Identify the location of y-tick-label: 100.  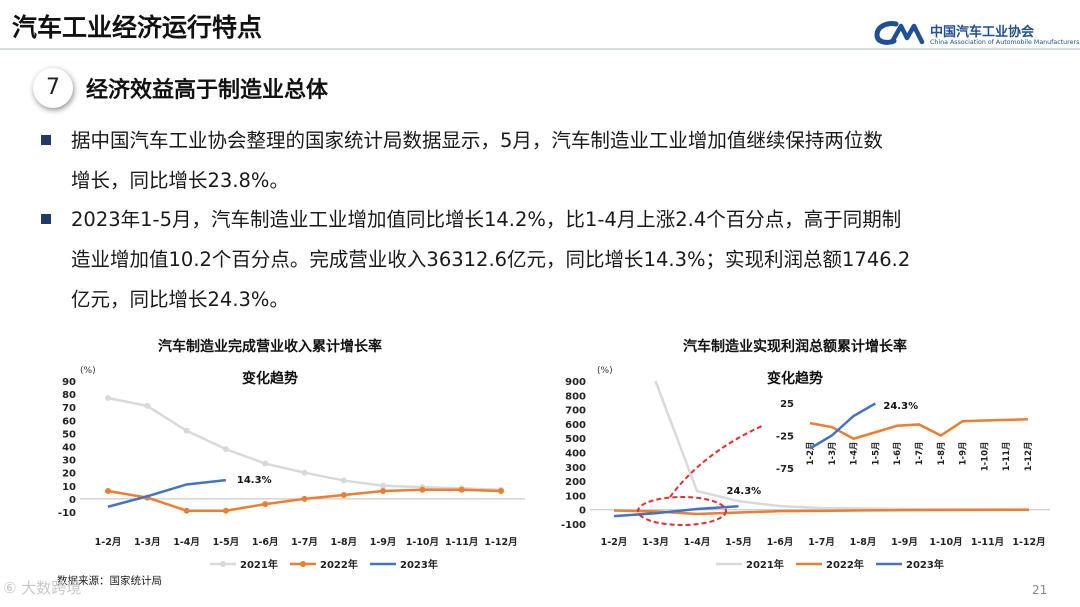
(575, 496).